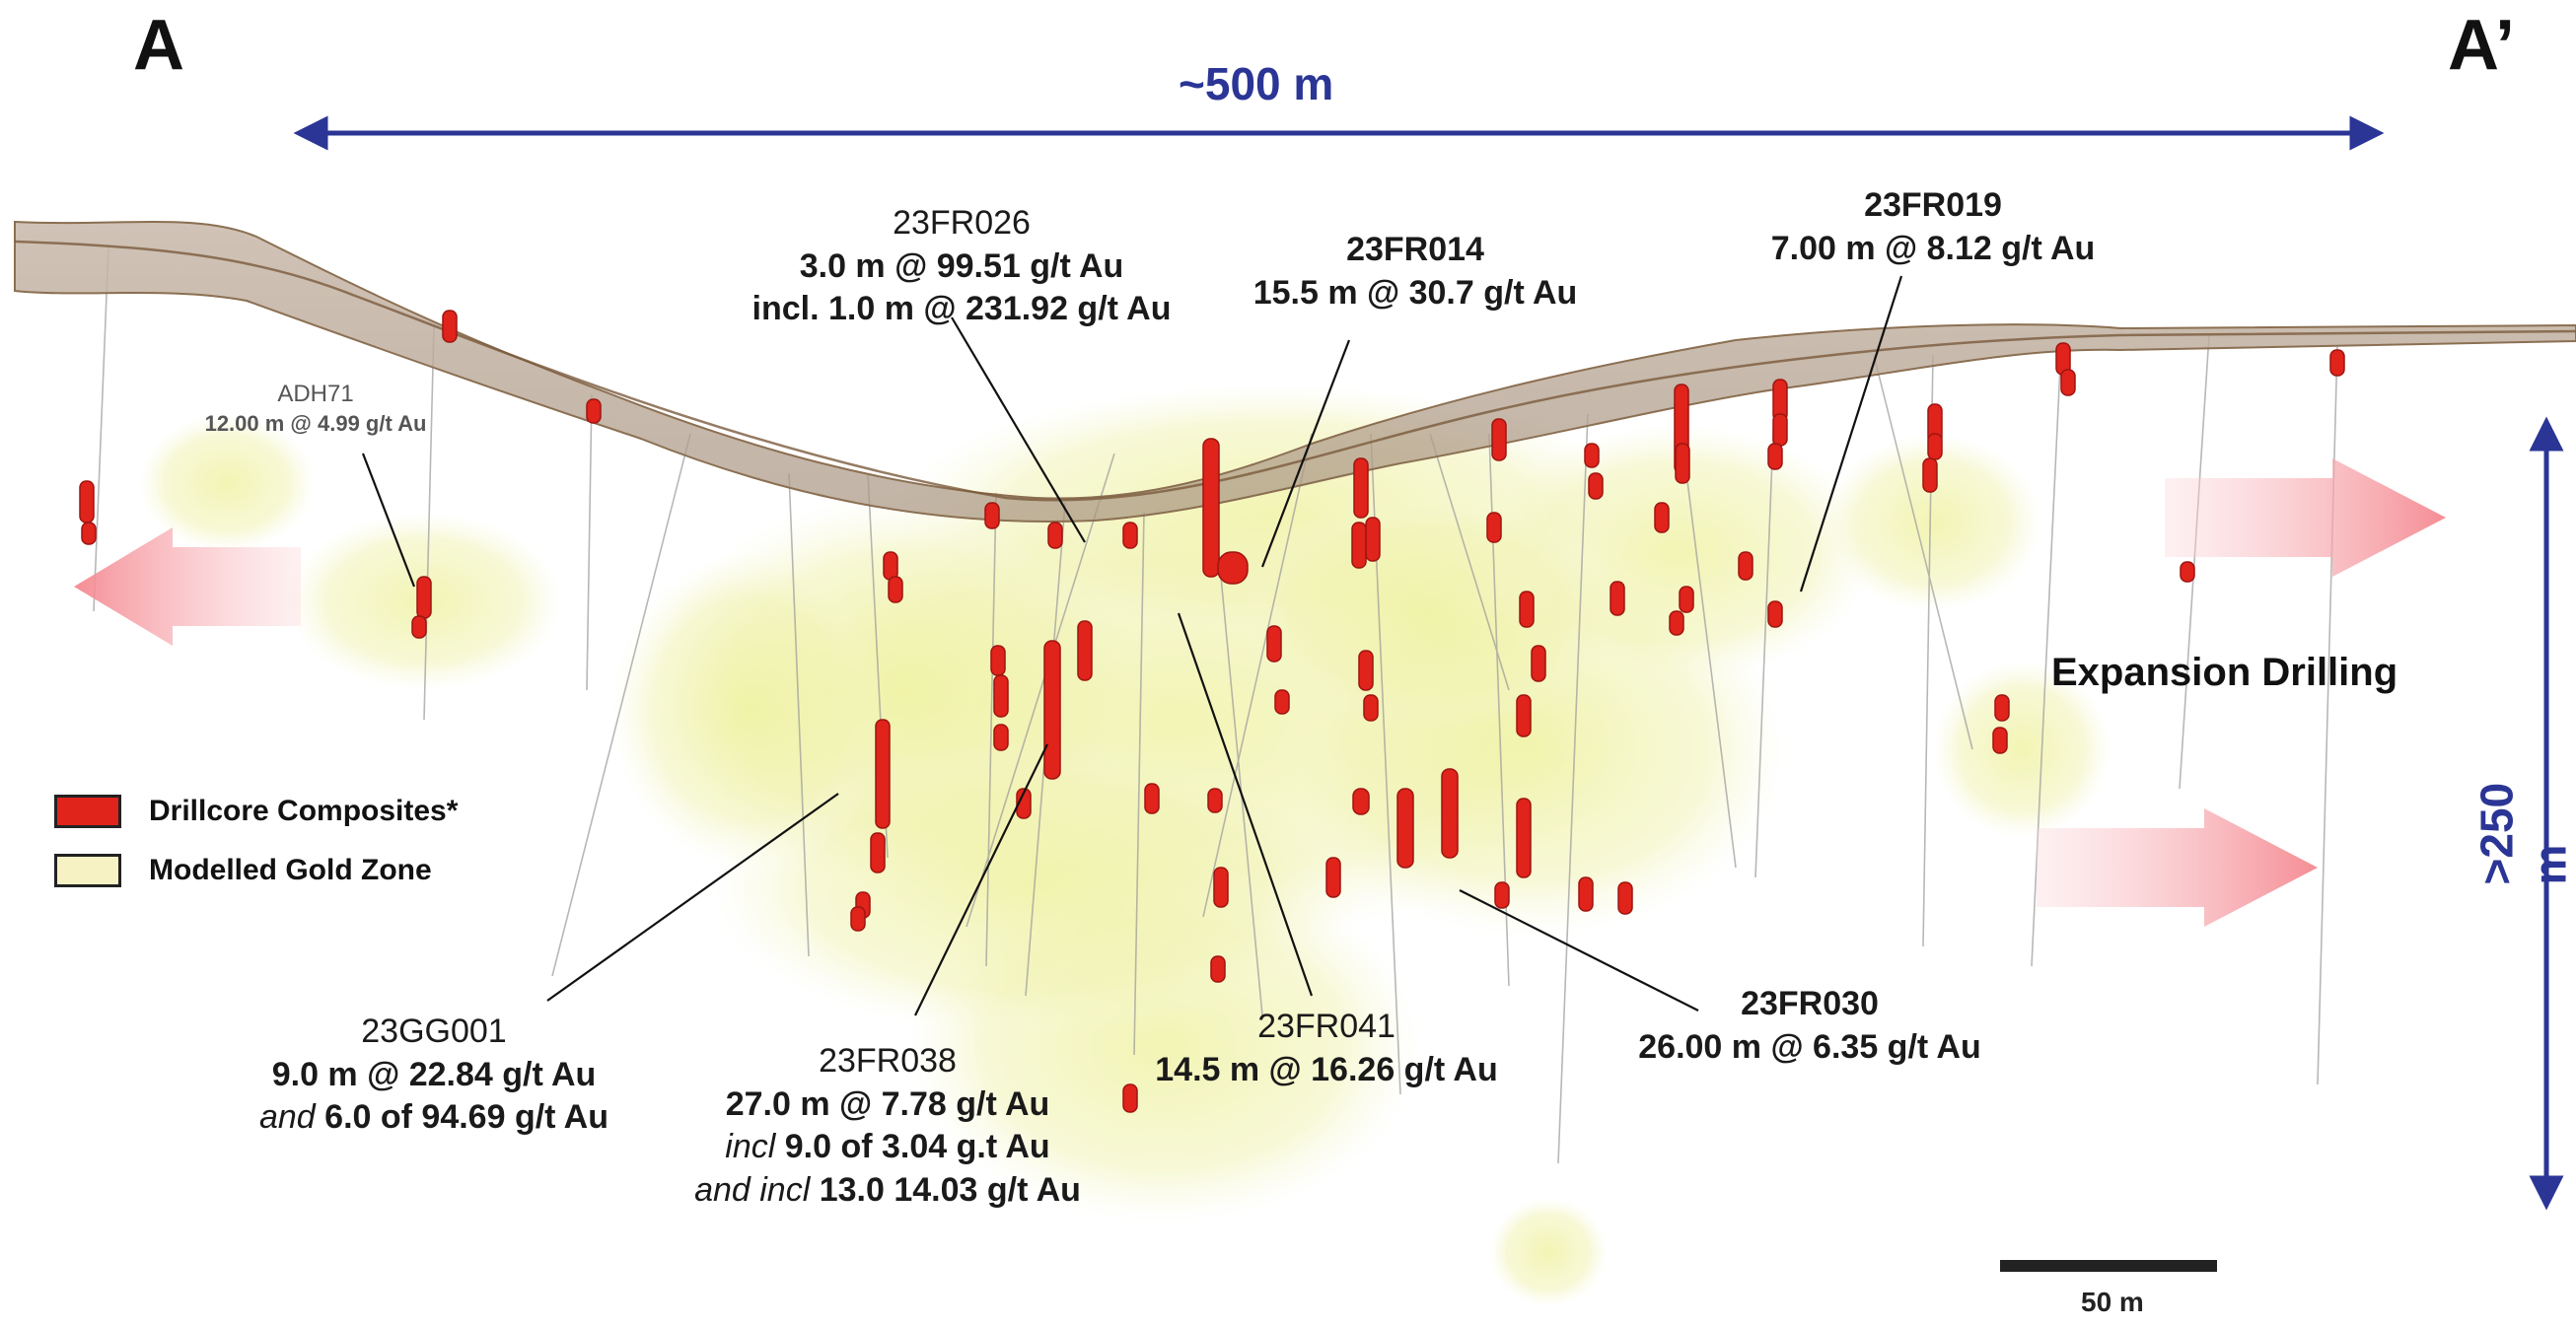 The image size is (2576, 1327). Describe the element at coordinates (87, 870) in the screenshot. I see `gold-zone-swatch` at that location.